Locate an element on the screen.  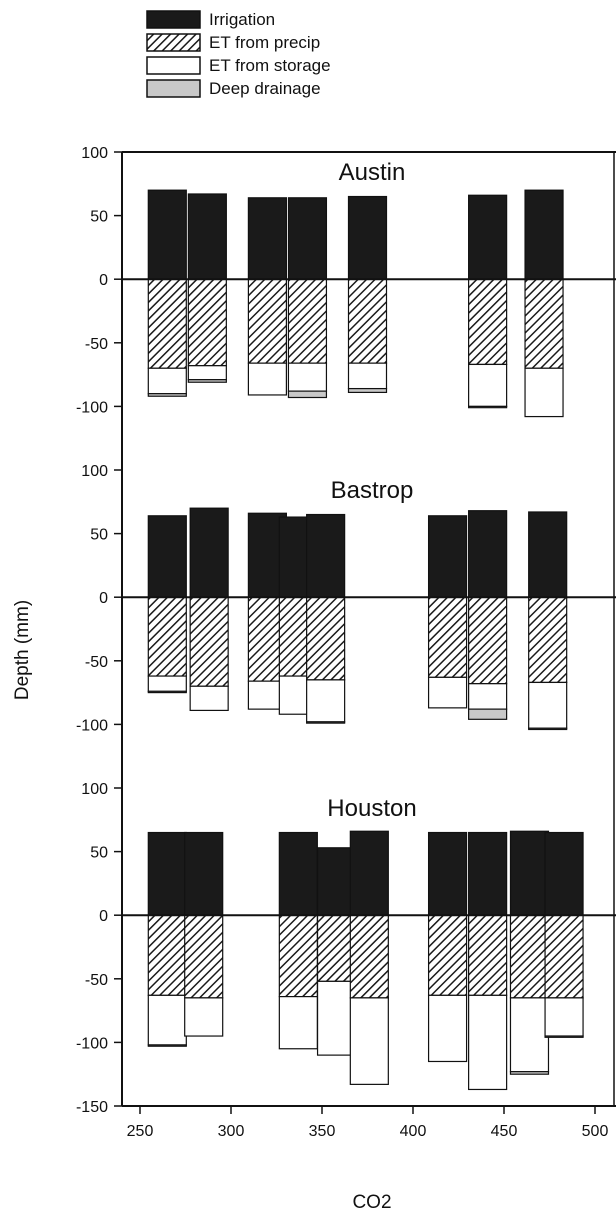
legend-swatch-et_storage is located at coordinates (173, 65).